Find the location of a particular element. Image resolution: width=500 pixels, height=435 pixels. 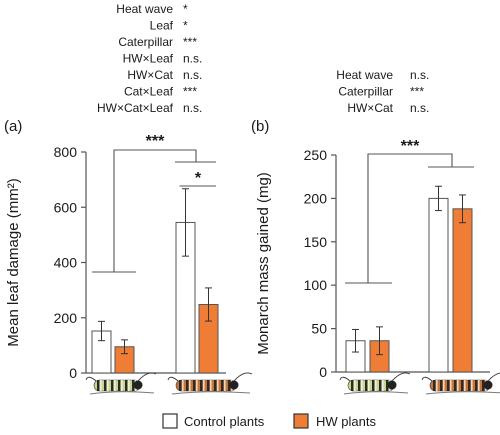

panel-a-stat-term: HW×Leaf is located at coordinates (148, 59).